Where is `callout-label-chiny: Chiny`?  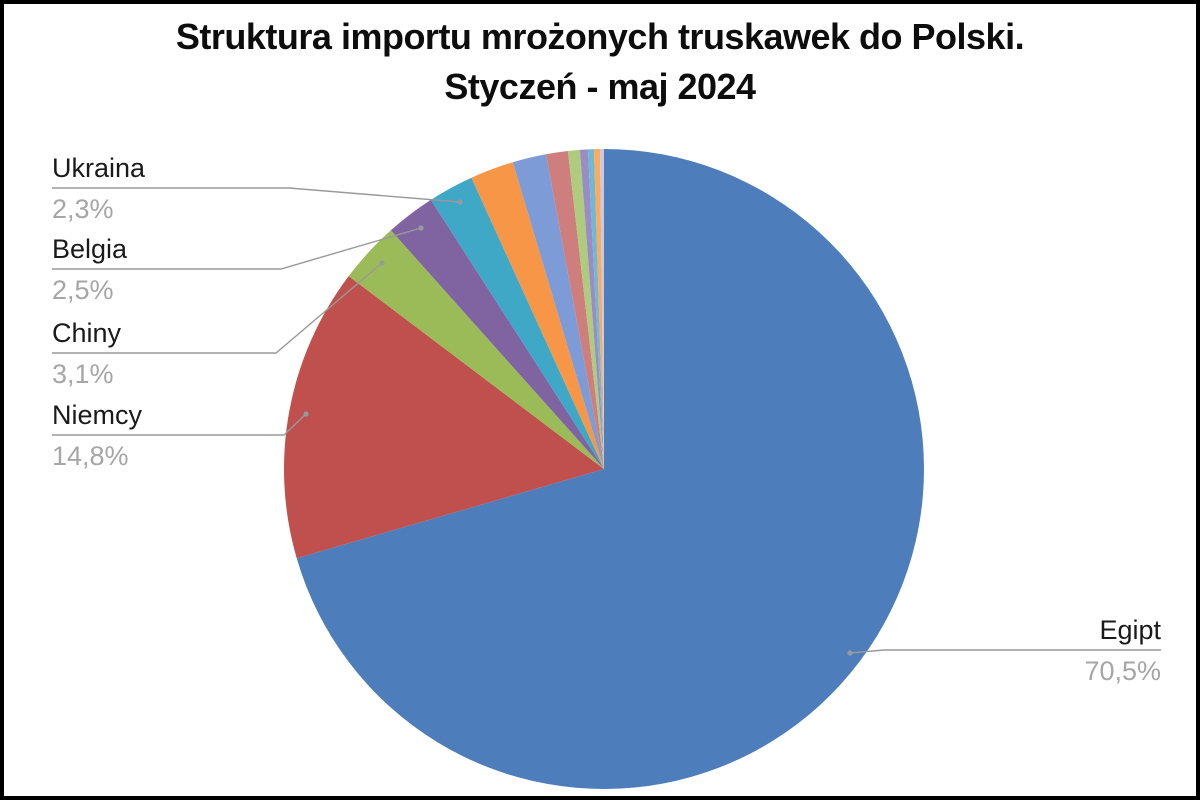 callout-label-chiny: Chiny is located at coordinates (87, 333).